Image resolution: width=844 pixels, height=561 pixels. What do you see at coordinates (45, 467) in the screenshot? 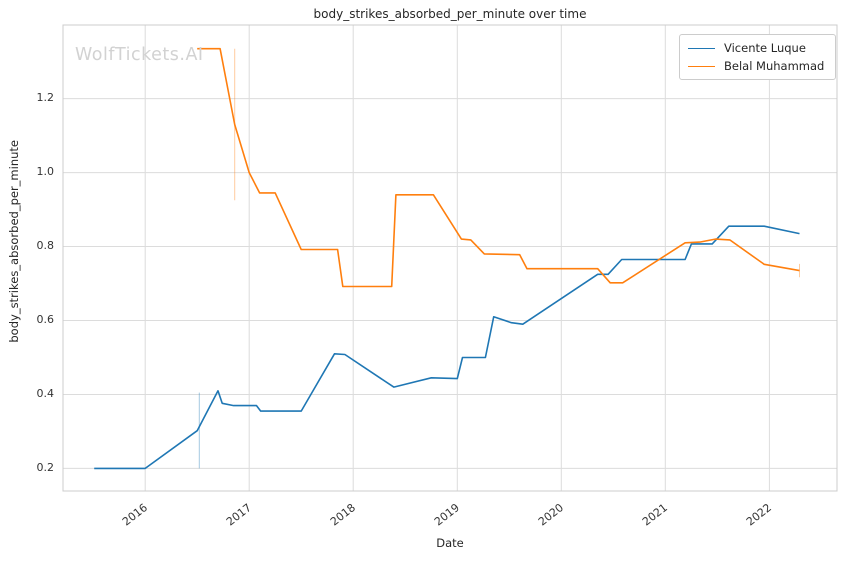
I see `y-tick-label: 0.2` at bounding box center [45, 467].